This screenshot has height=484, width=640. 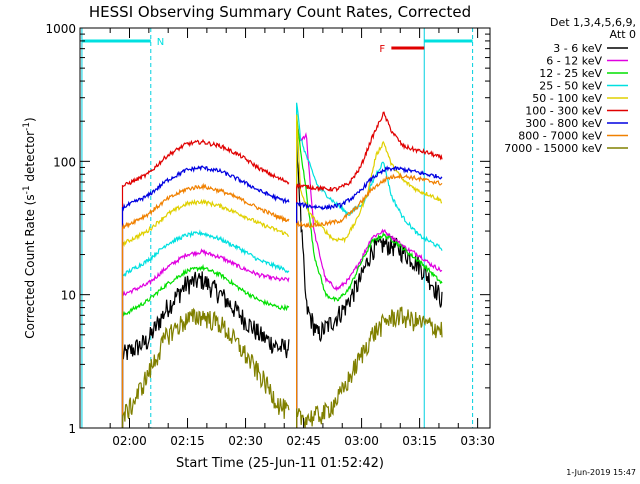 I want to click on legend-header-line-2: Att 0, so click(x=623, y=34).